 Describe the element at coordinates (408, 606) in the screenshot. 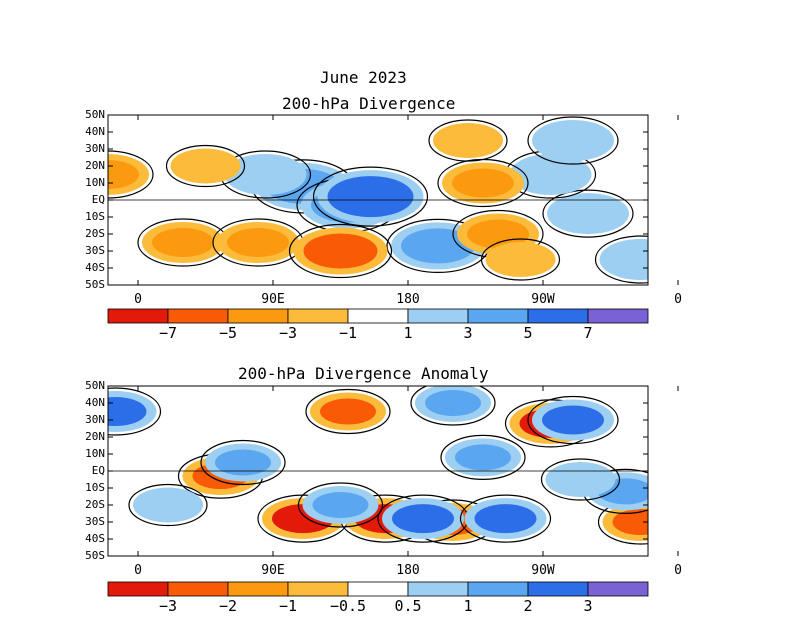

I see `colorbar-label: 0.5` at that location.